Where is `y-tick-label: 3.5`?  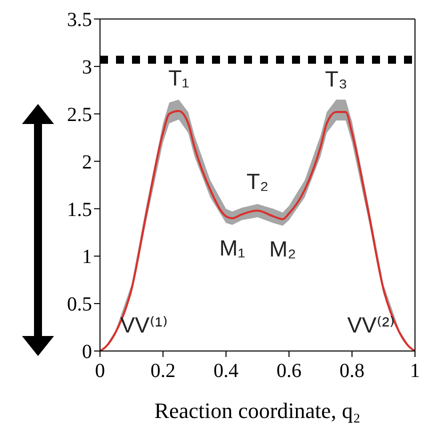
y-tick-label: 3.5 is located at coordinates (79, 20).